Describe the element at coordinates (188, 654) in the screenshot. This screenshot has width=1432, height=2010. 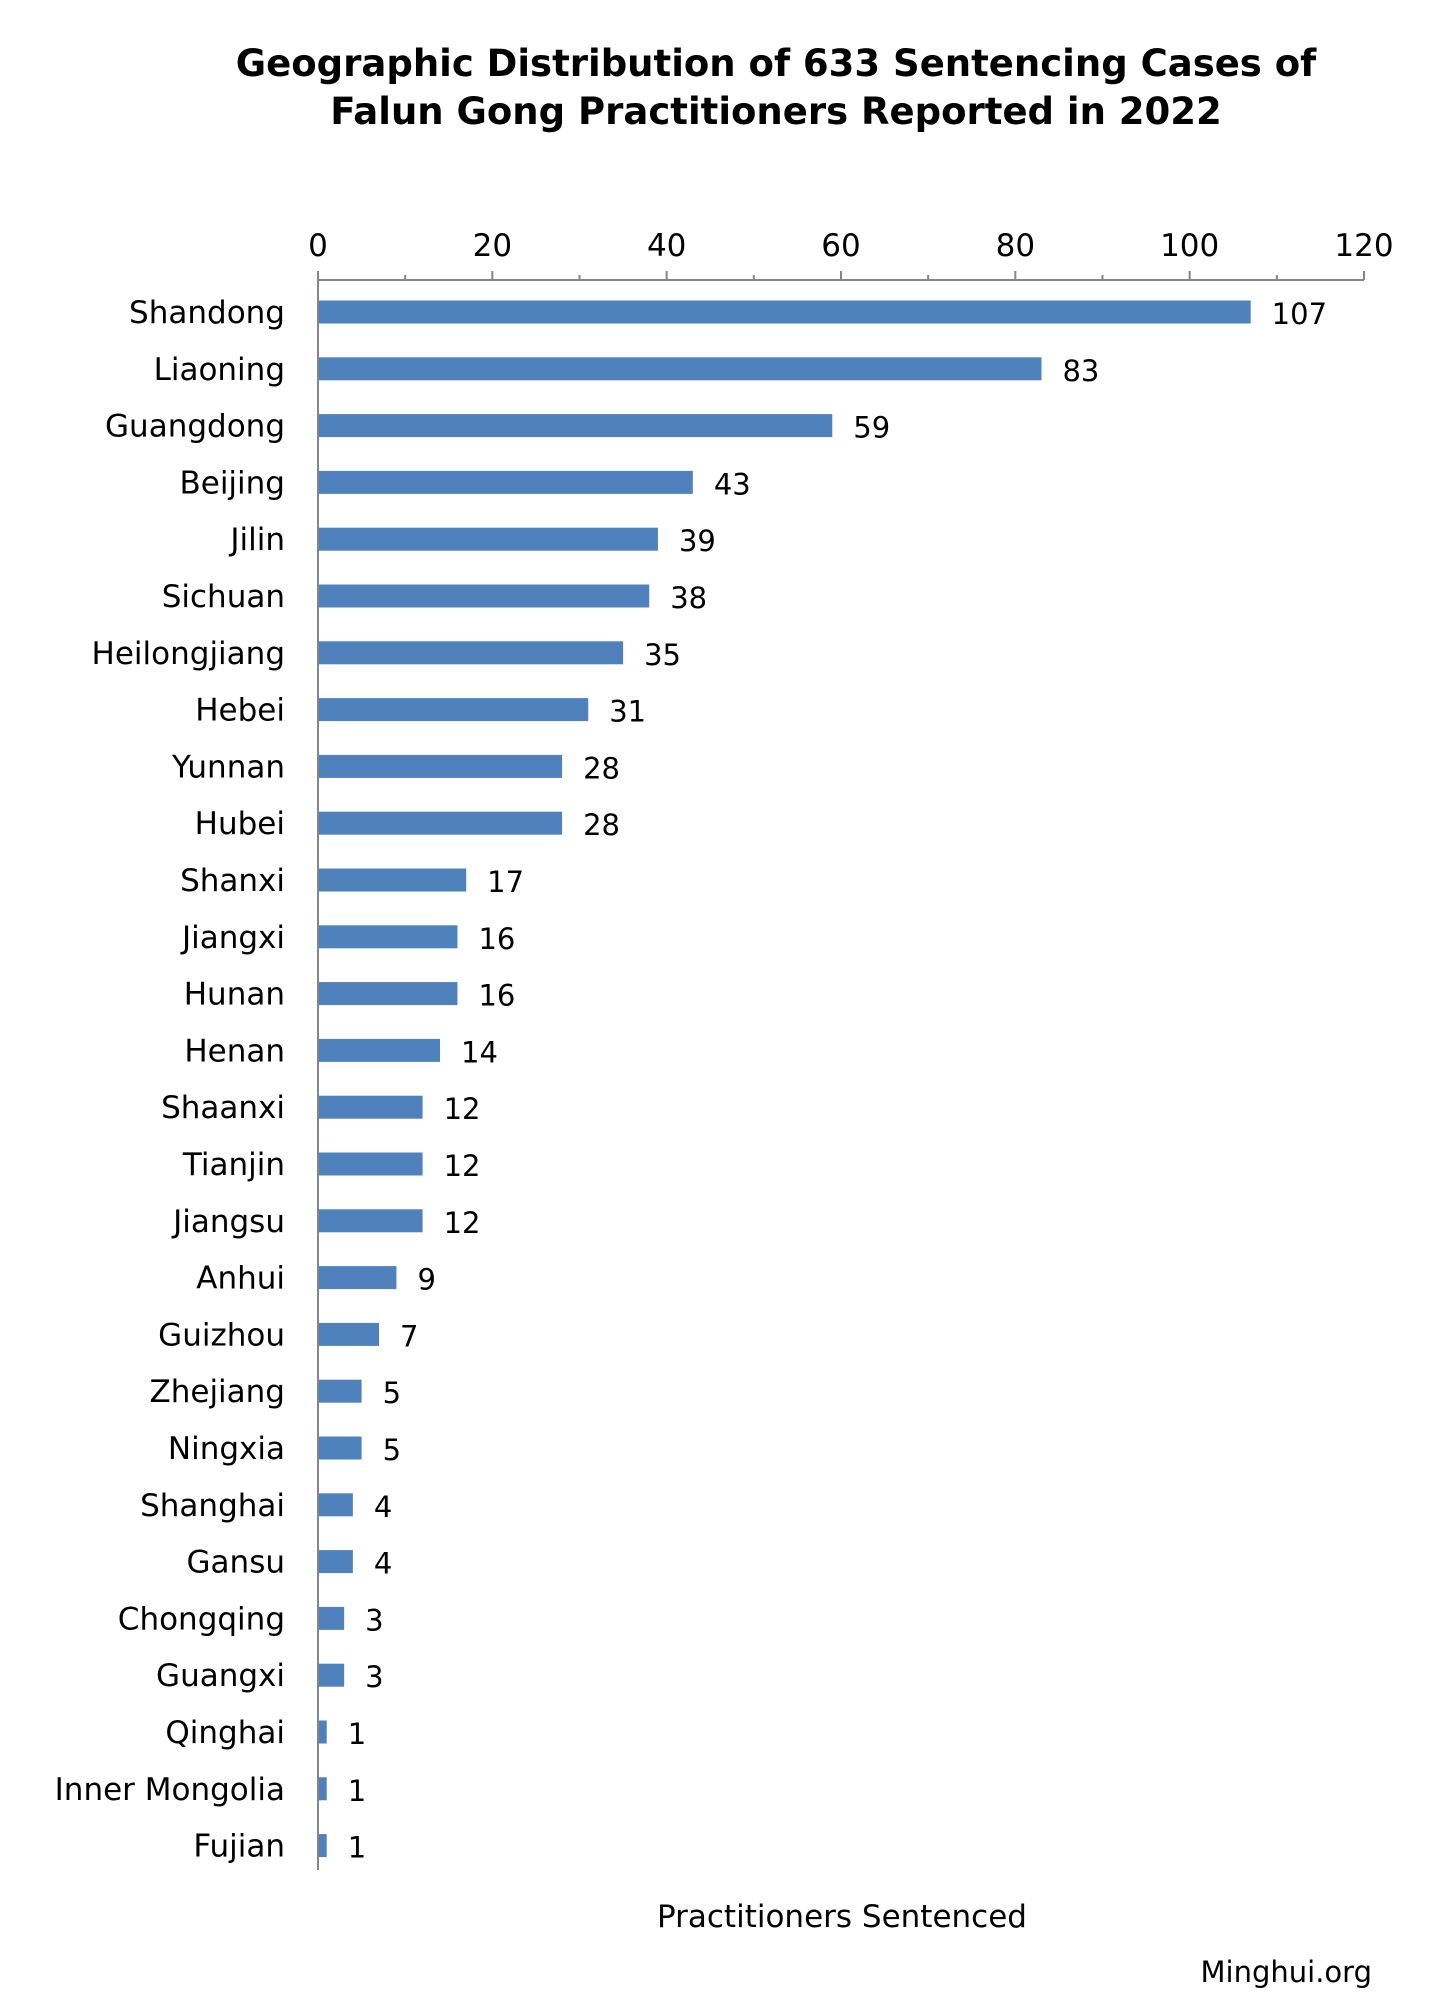
I see `category-label: Heilongjiang` at that location.